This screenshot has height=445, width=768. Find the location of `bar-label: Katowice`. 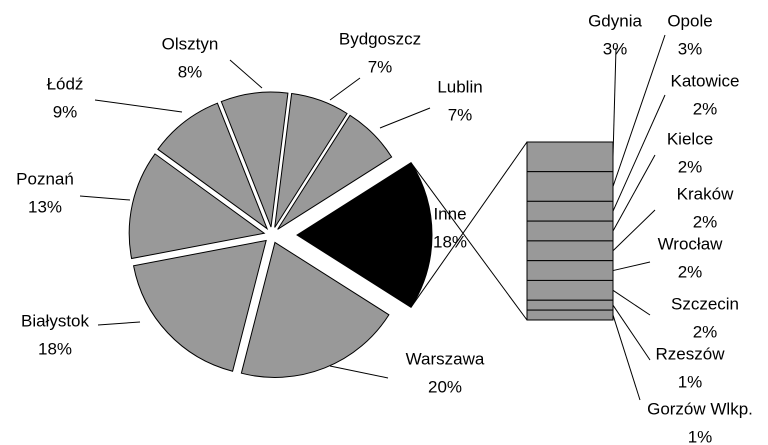

bar-label: Katowice is located at coordinates (705, 80).